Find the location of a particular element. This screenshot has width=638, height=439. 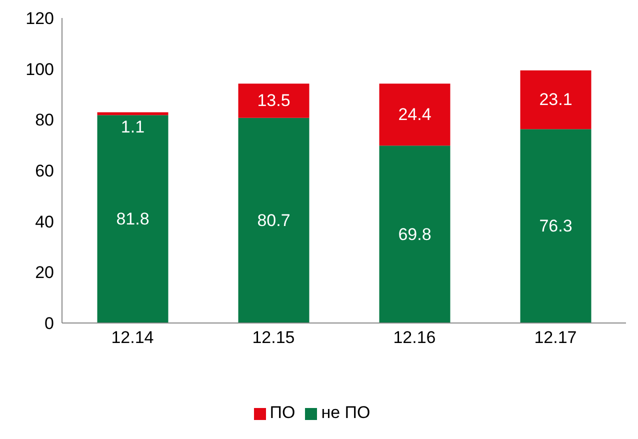

data-label: 1.1 is located at coordinates (132, 127).